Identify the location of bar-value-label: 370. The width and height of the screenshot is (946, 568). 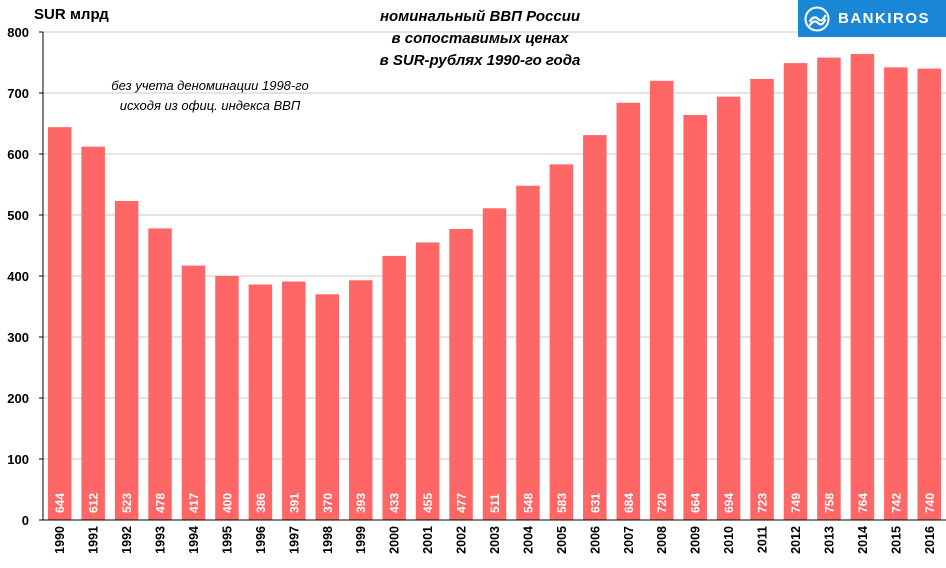
(328, 503).